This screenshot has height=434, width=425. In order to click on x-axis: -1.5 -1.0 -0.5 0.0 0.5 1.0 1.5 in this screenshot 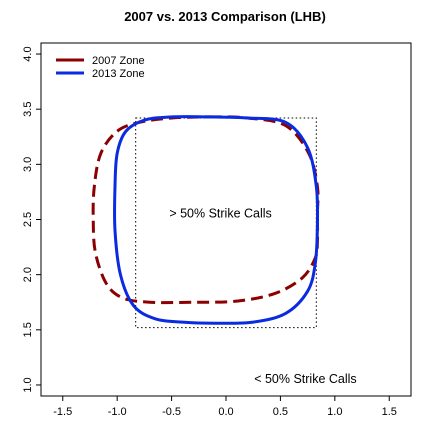, I will do `click(225, 407)`.